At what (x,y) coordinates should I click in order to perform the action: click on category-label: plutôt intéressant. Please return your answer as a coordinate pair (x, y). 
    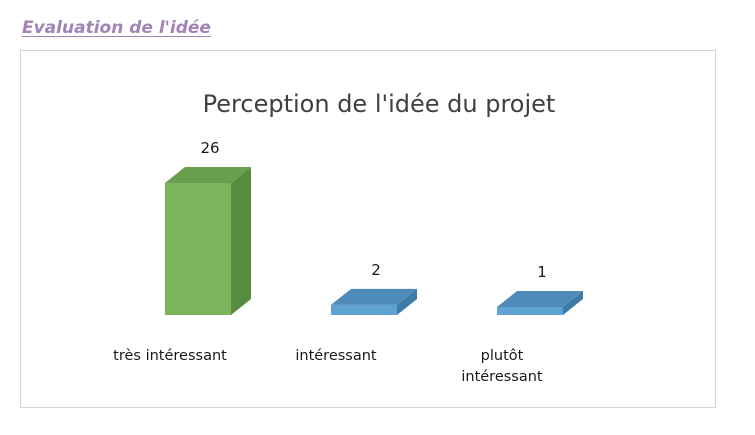
    Looking at the image, I should click on (502, 366).